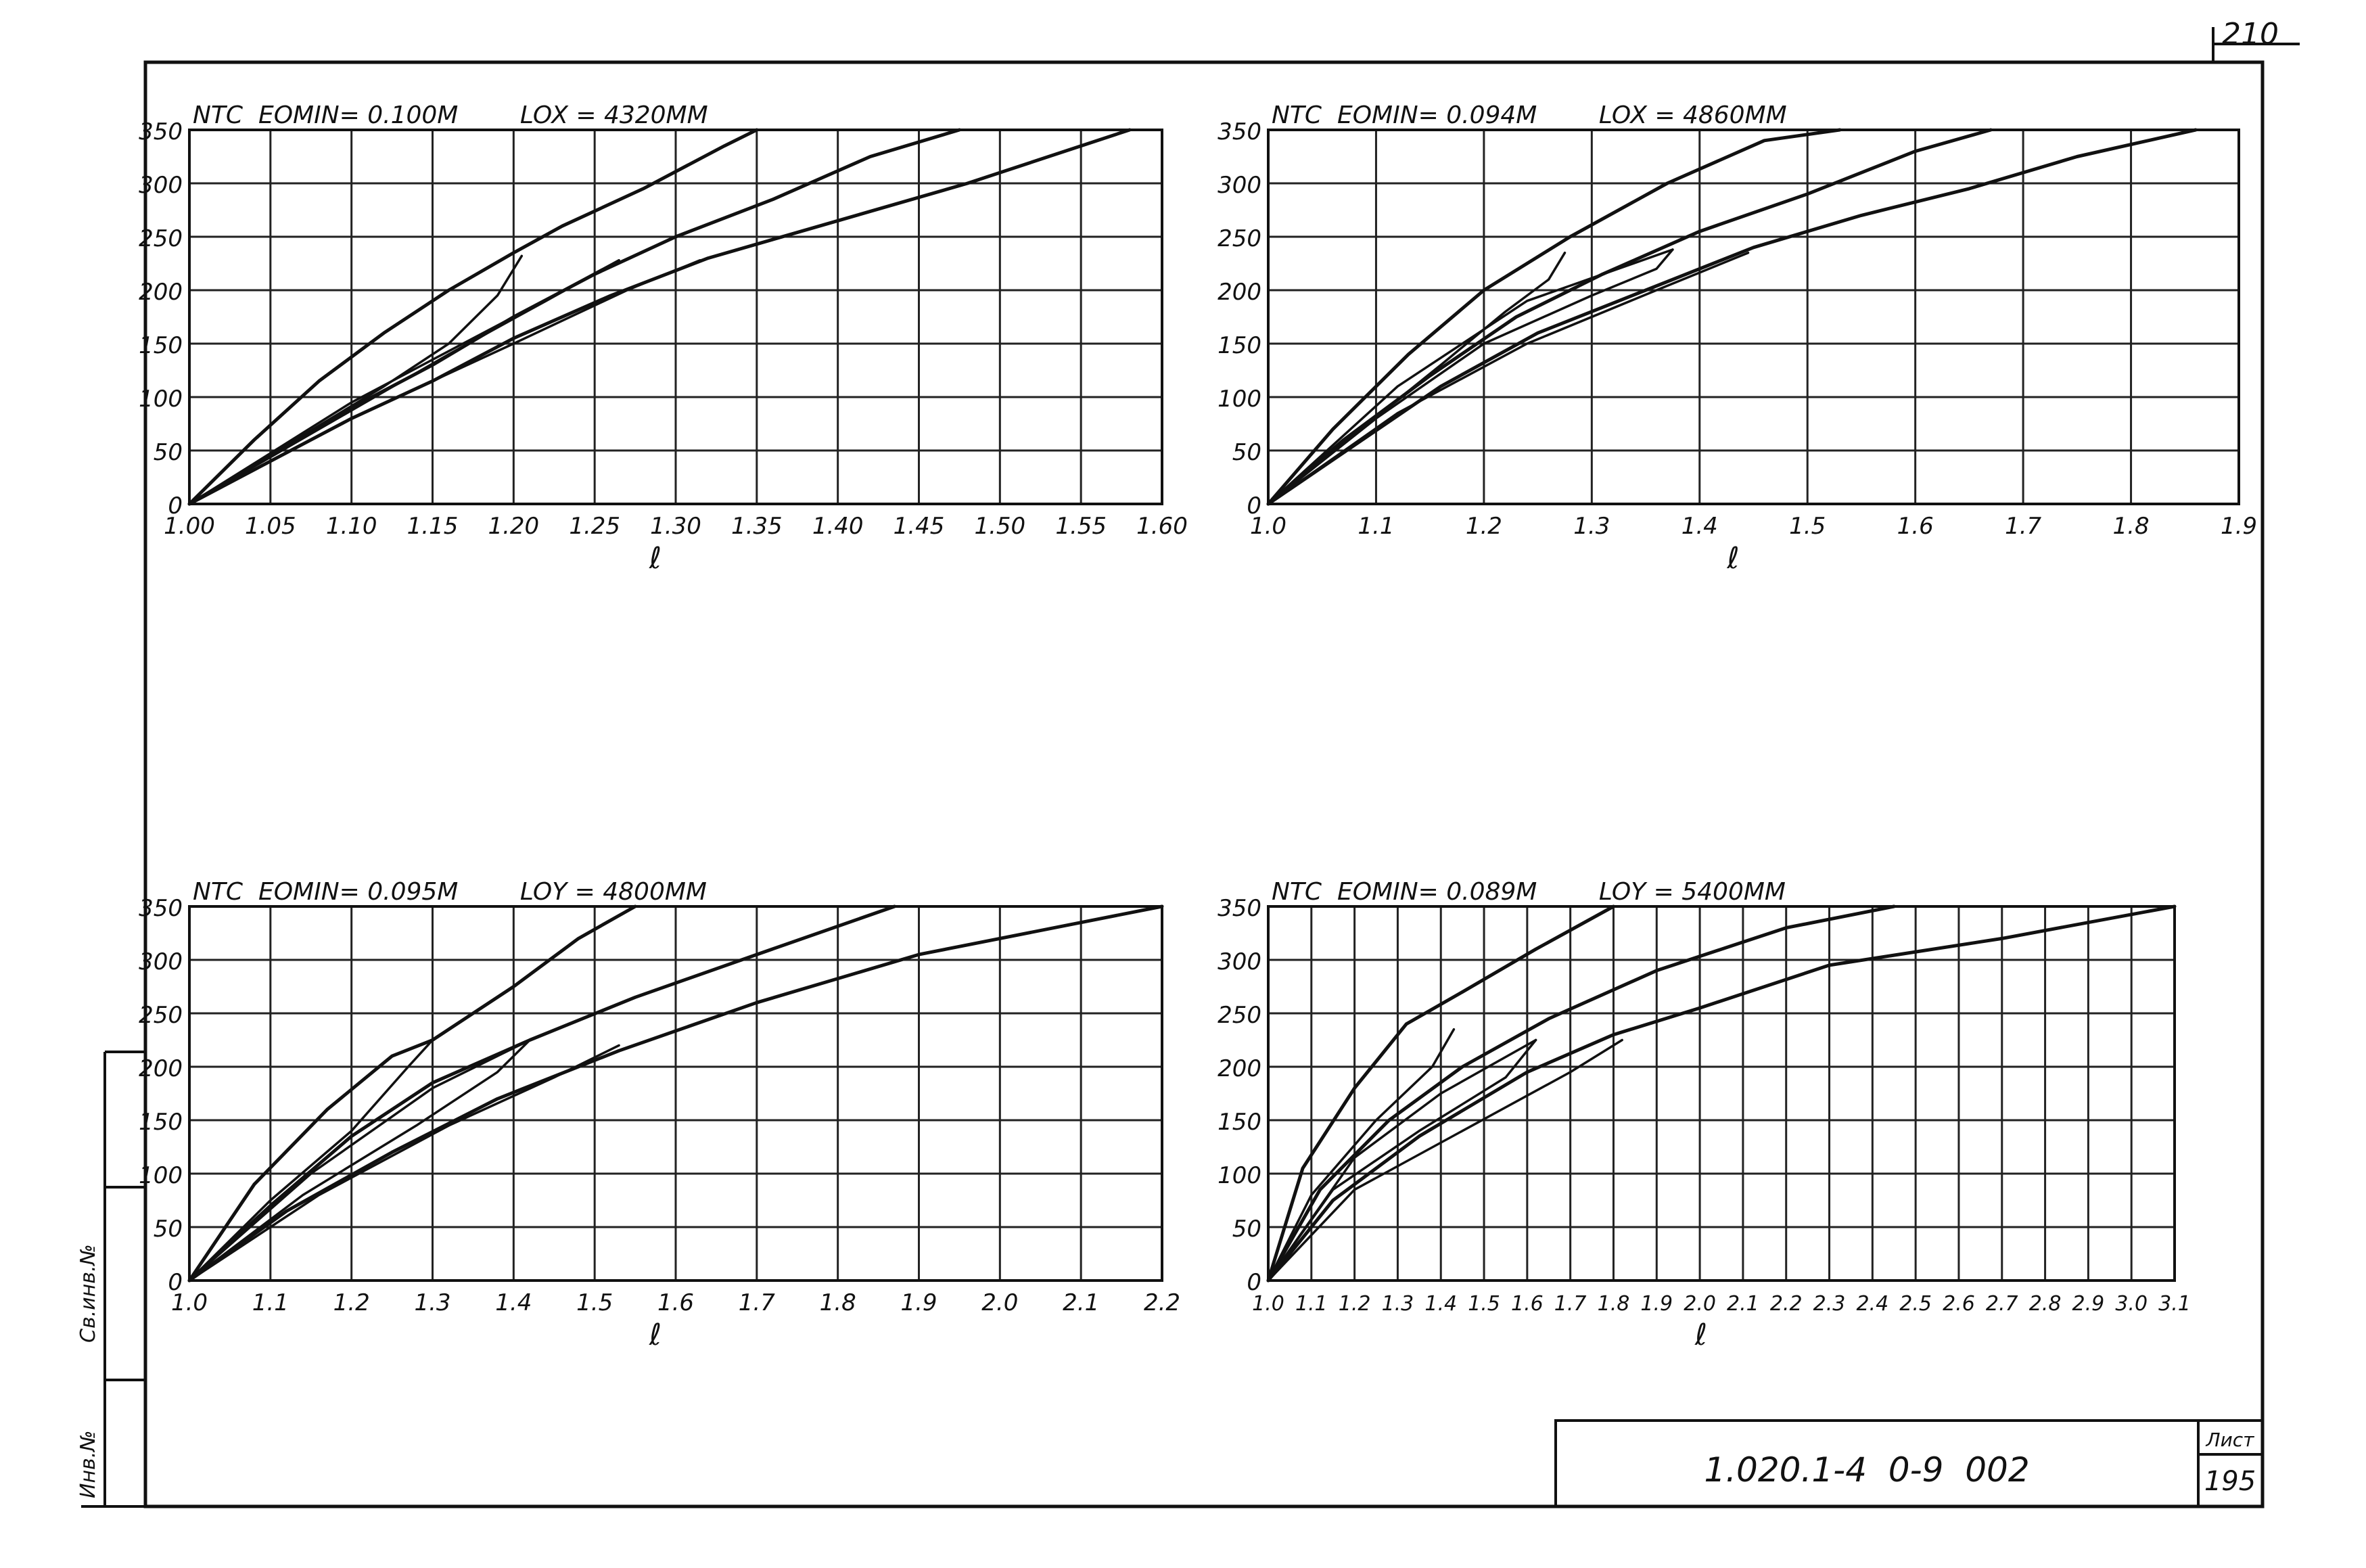  I want to click on chart-title: NTC EOMIN= 0.100M LOX = 4320MM, so click(450, 115).